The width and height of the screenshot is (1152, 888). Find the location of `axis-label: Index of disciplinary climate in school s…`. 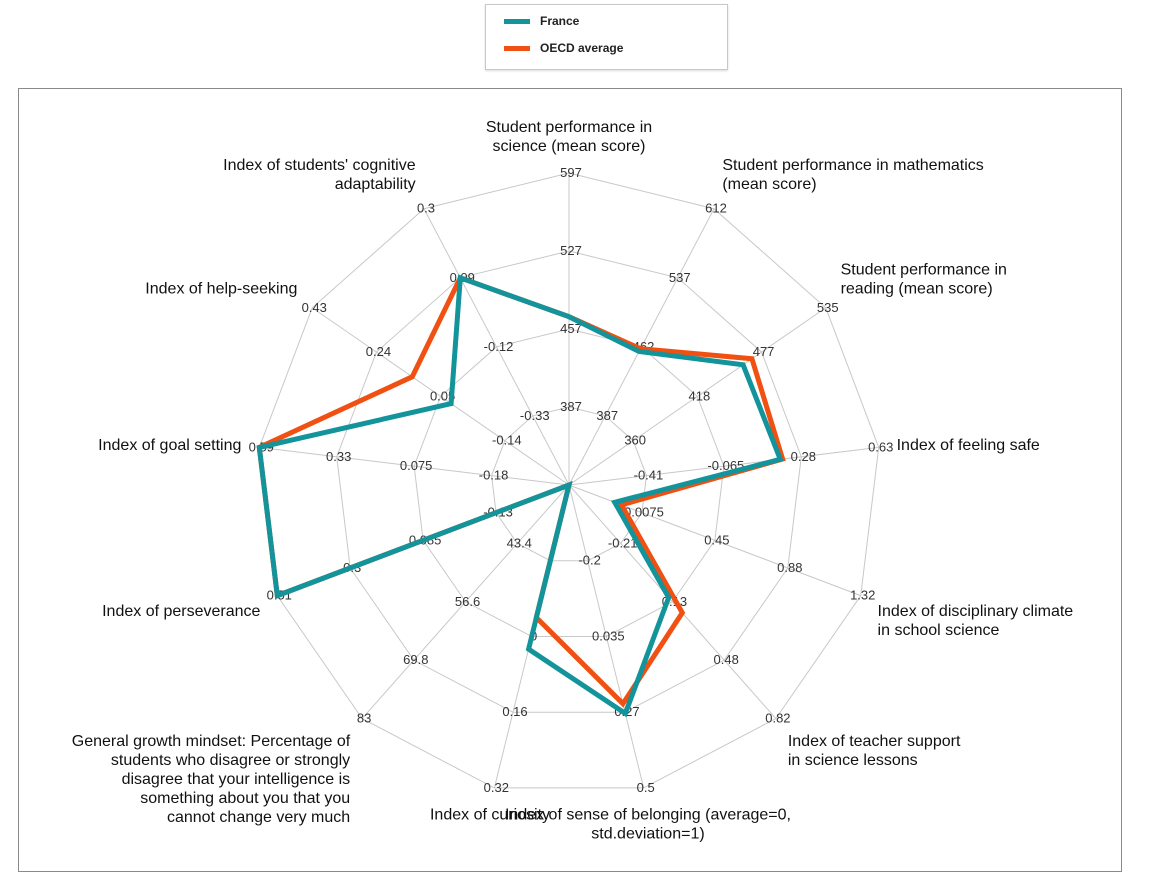

axis-label: Index of disciplinary climate in school s… is located at coordinates (976, 621).